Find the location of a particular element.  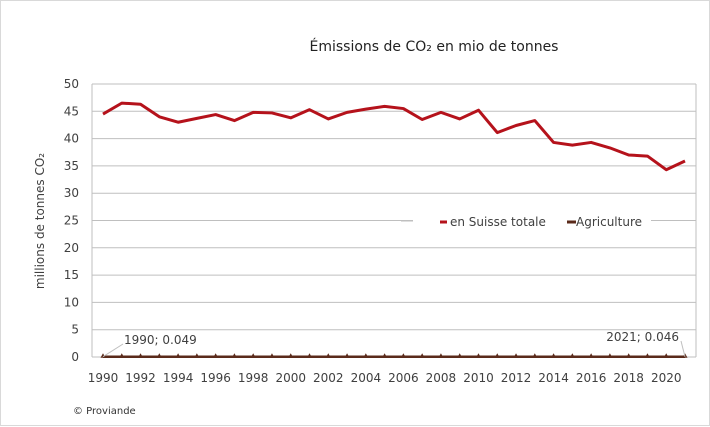

annotation-label: 1990; 0.049 is located at coordinates (160, 340).